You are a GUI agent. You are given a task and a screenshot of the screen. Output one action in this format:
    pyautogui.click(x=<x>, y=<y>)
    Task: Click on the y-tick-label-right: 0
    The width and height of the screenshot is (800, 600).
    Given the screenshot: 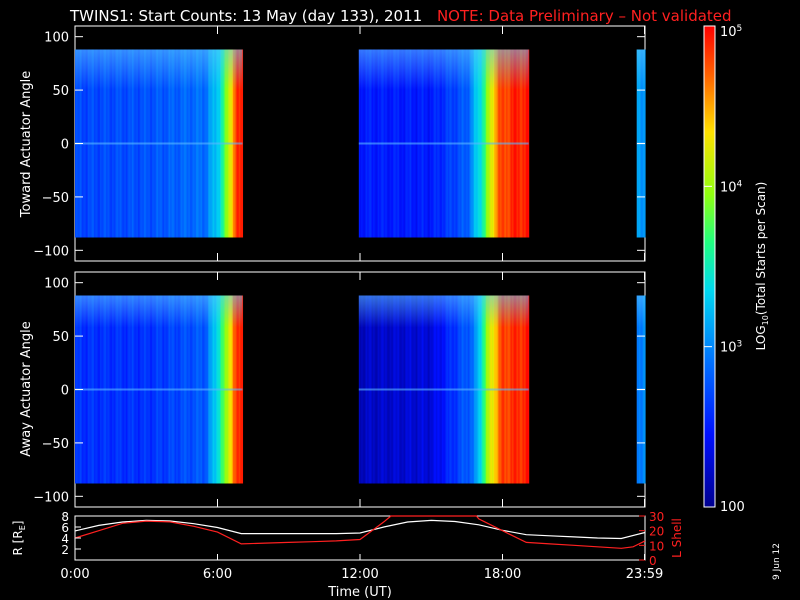 What is the action you would take?
    pyautogui.click(x=653, y=561)
    